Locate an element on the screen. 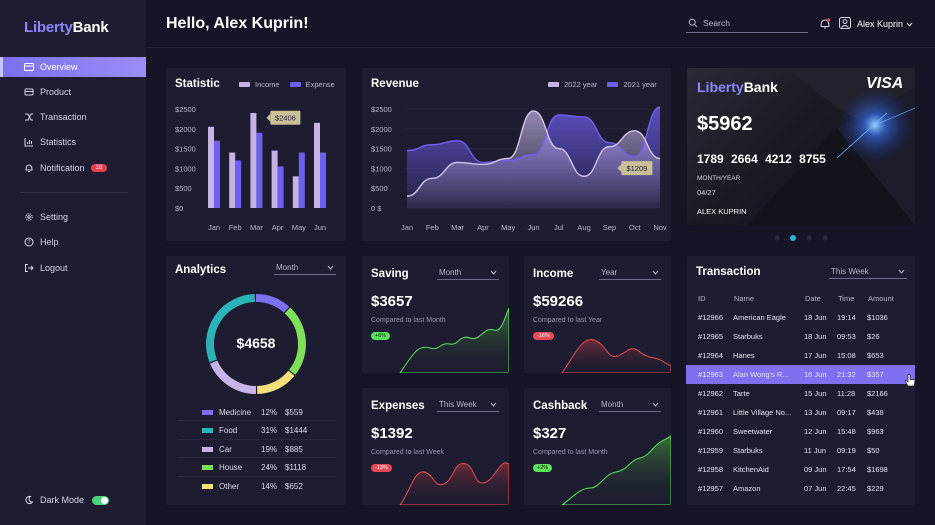  sidebar-item-transaction: Transaction is located at coordinates (73, 117).